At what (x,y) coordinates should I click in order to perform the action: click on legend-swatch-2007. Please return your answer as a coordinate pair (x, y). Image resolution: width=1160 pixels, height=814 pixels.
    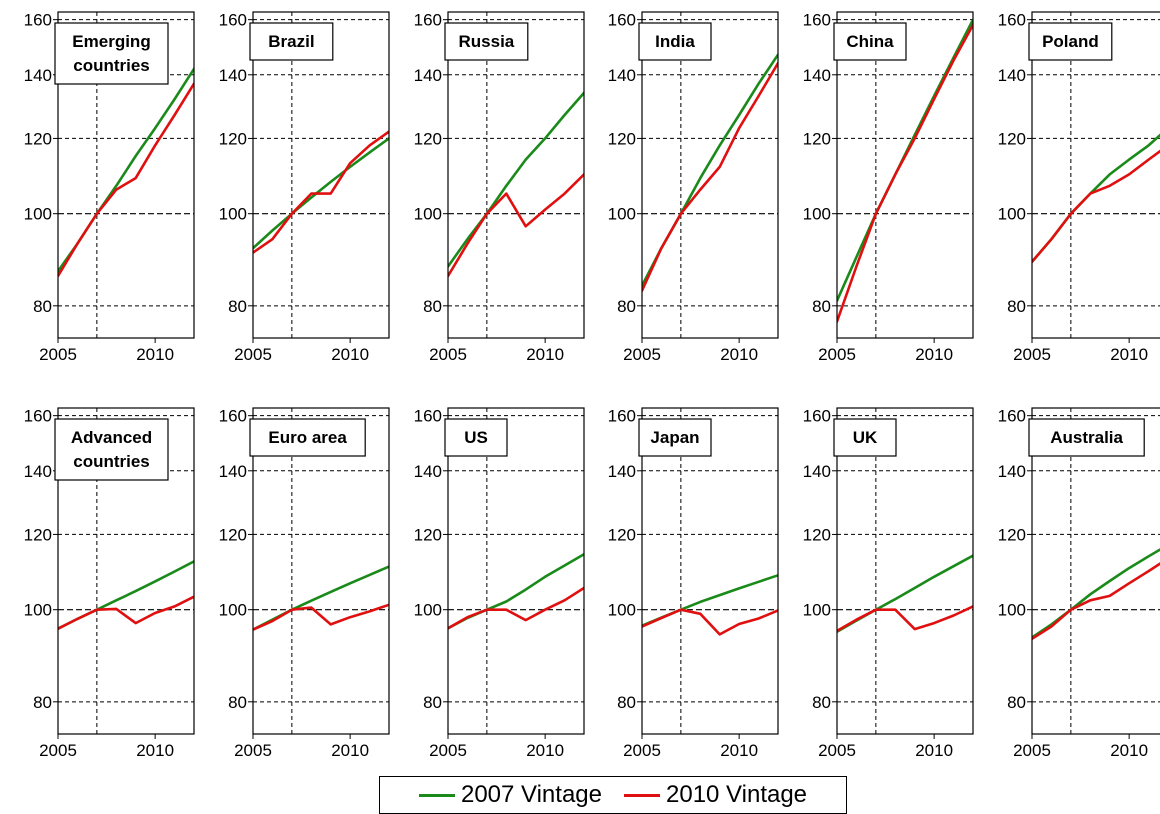
    Looking at the image, I should click on (436, 795).